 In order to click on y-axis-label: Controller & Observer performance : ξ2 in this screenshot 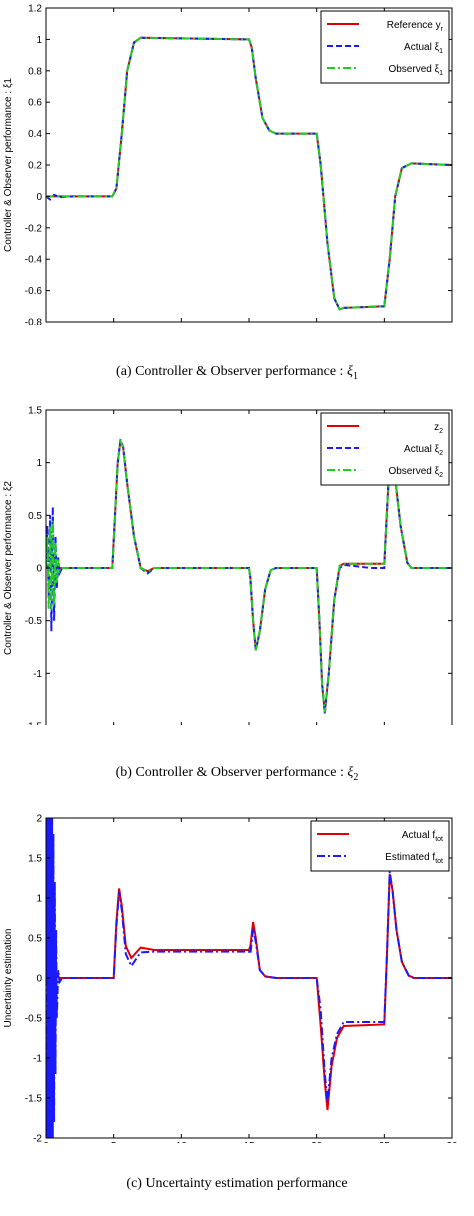, I will do `click(8, 568)`.